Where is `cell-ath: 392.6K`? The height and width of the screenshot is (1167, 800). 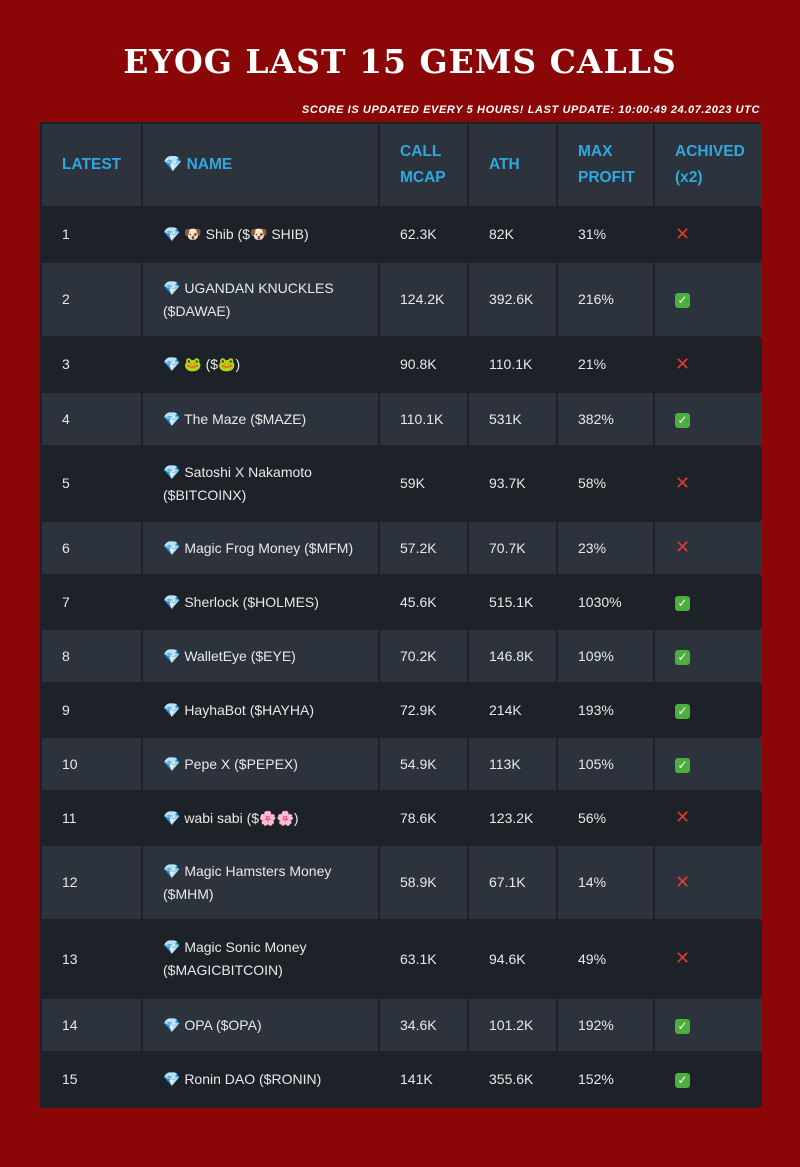
cell-ath: 392.6K is located at coordinates (512, 299).